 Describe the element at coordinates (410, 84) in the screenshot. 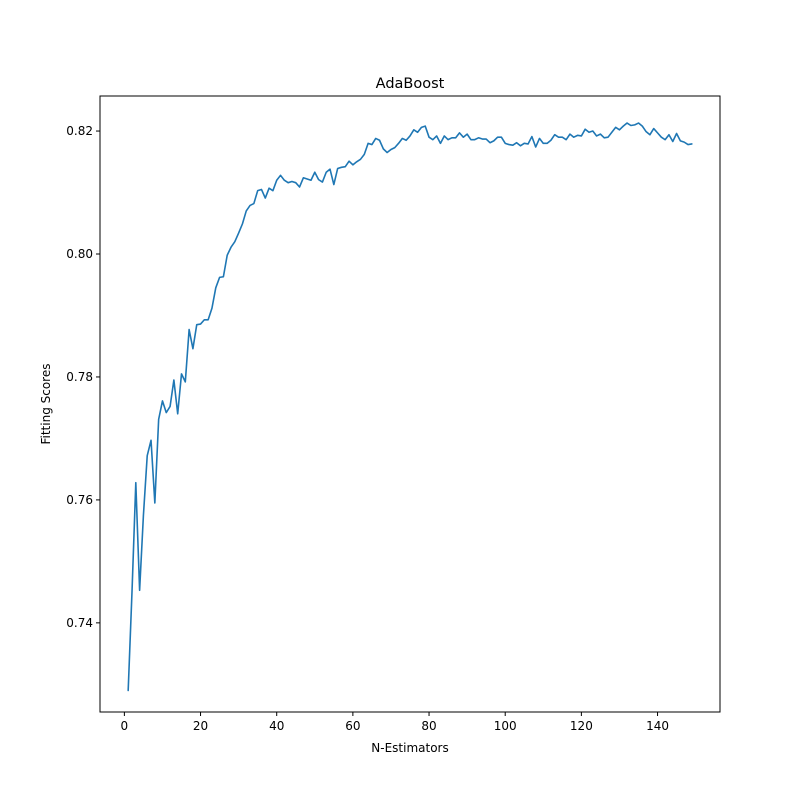

I see `chart-title: AdaBoost` at that location.